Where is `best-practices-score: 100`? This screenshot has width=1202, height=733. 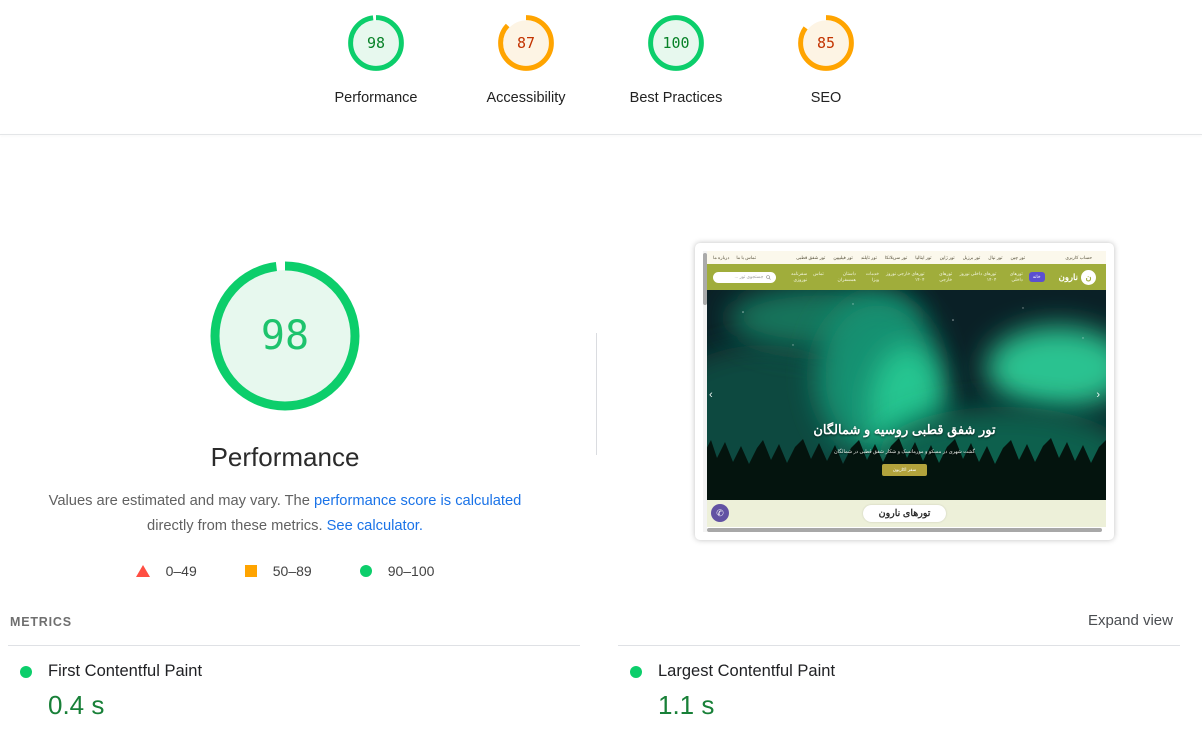
best-practices-score: 100 is located at coordinates (676, 43).